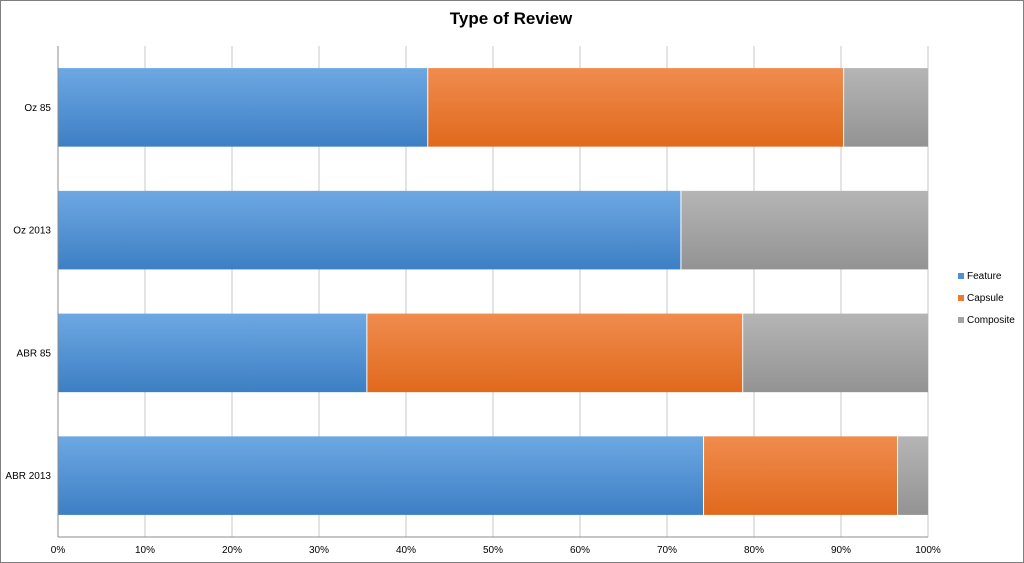 The width and height of the screenshot is (1024, 563). Describe the element at coordinates (34, 353) in the screenshot. I see `y-category-label: ABR 85` at that location.